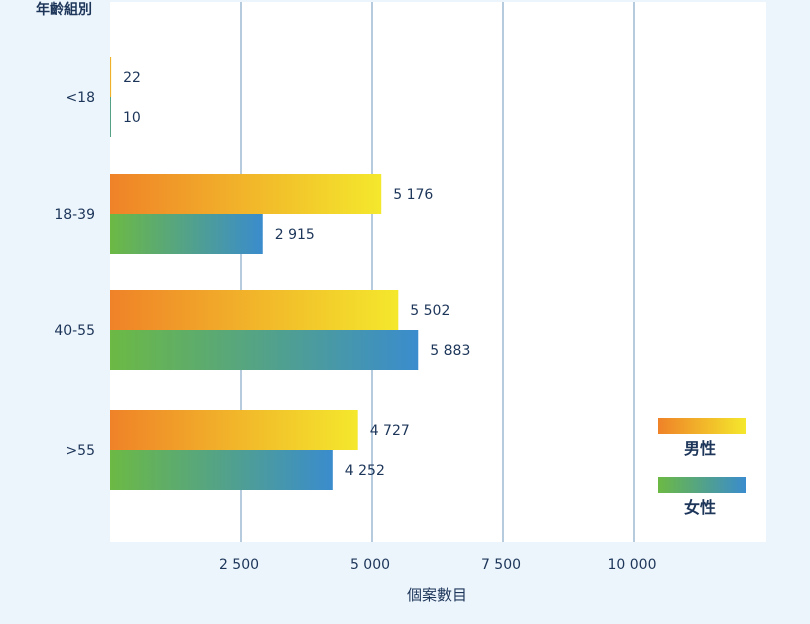  I want to click on category-label: 40-55, so click(74, 331).